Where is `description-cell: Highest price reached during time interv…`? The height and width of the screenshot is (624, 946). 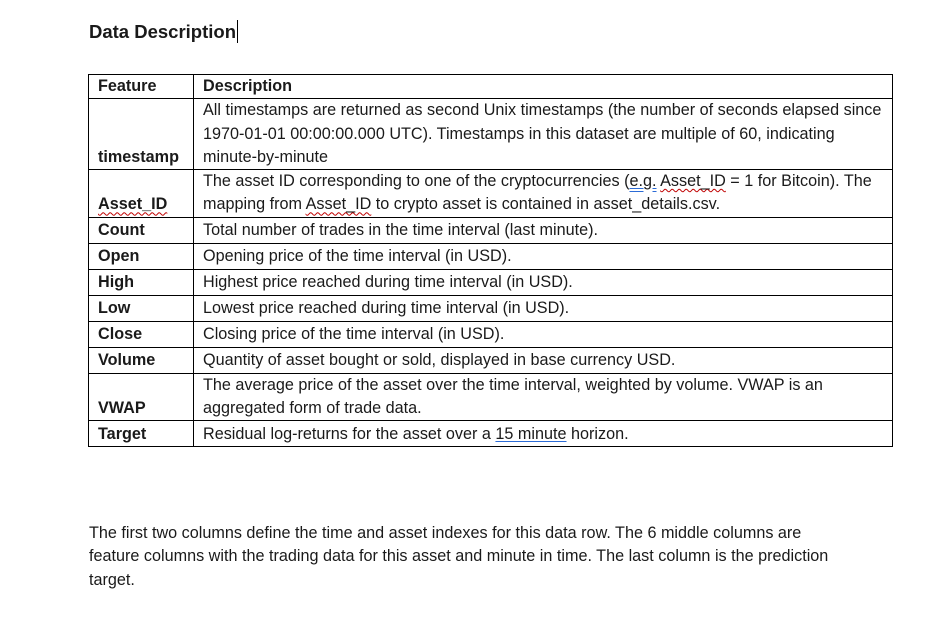
description-cell: Highest price reached during time interv… is located at coordinates (543, 282).